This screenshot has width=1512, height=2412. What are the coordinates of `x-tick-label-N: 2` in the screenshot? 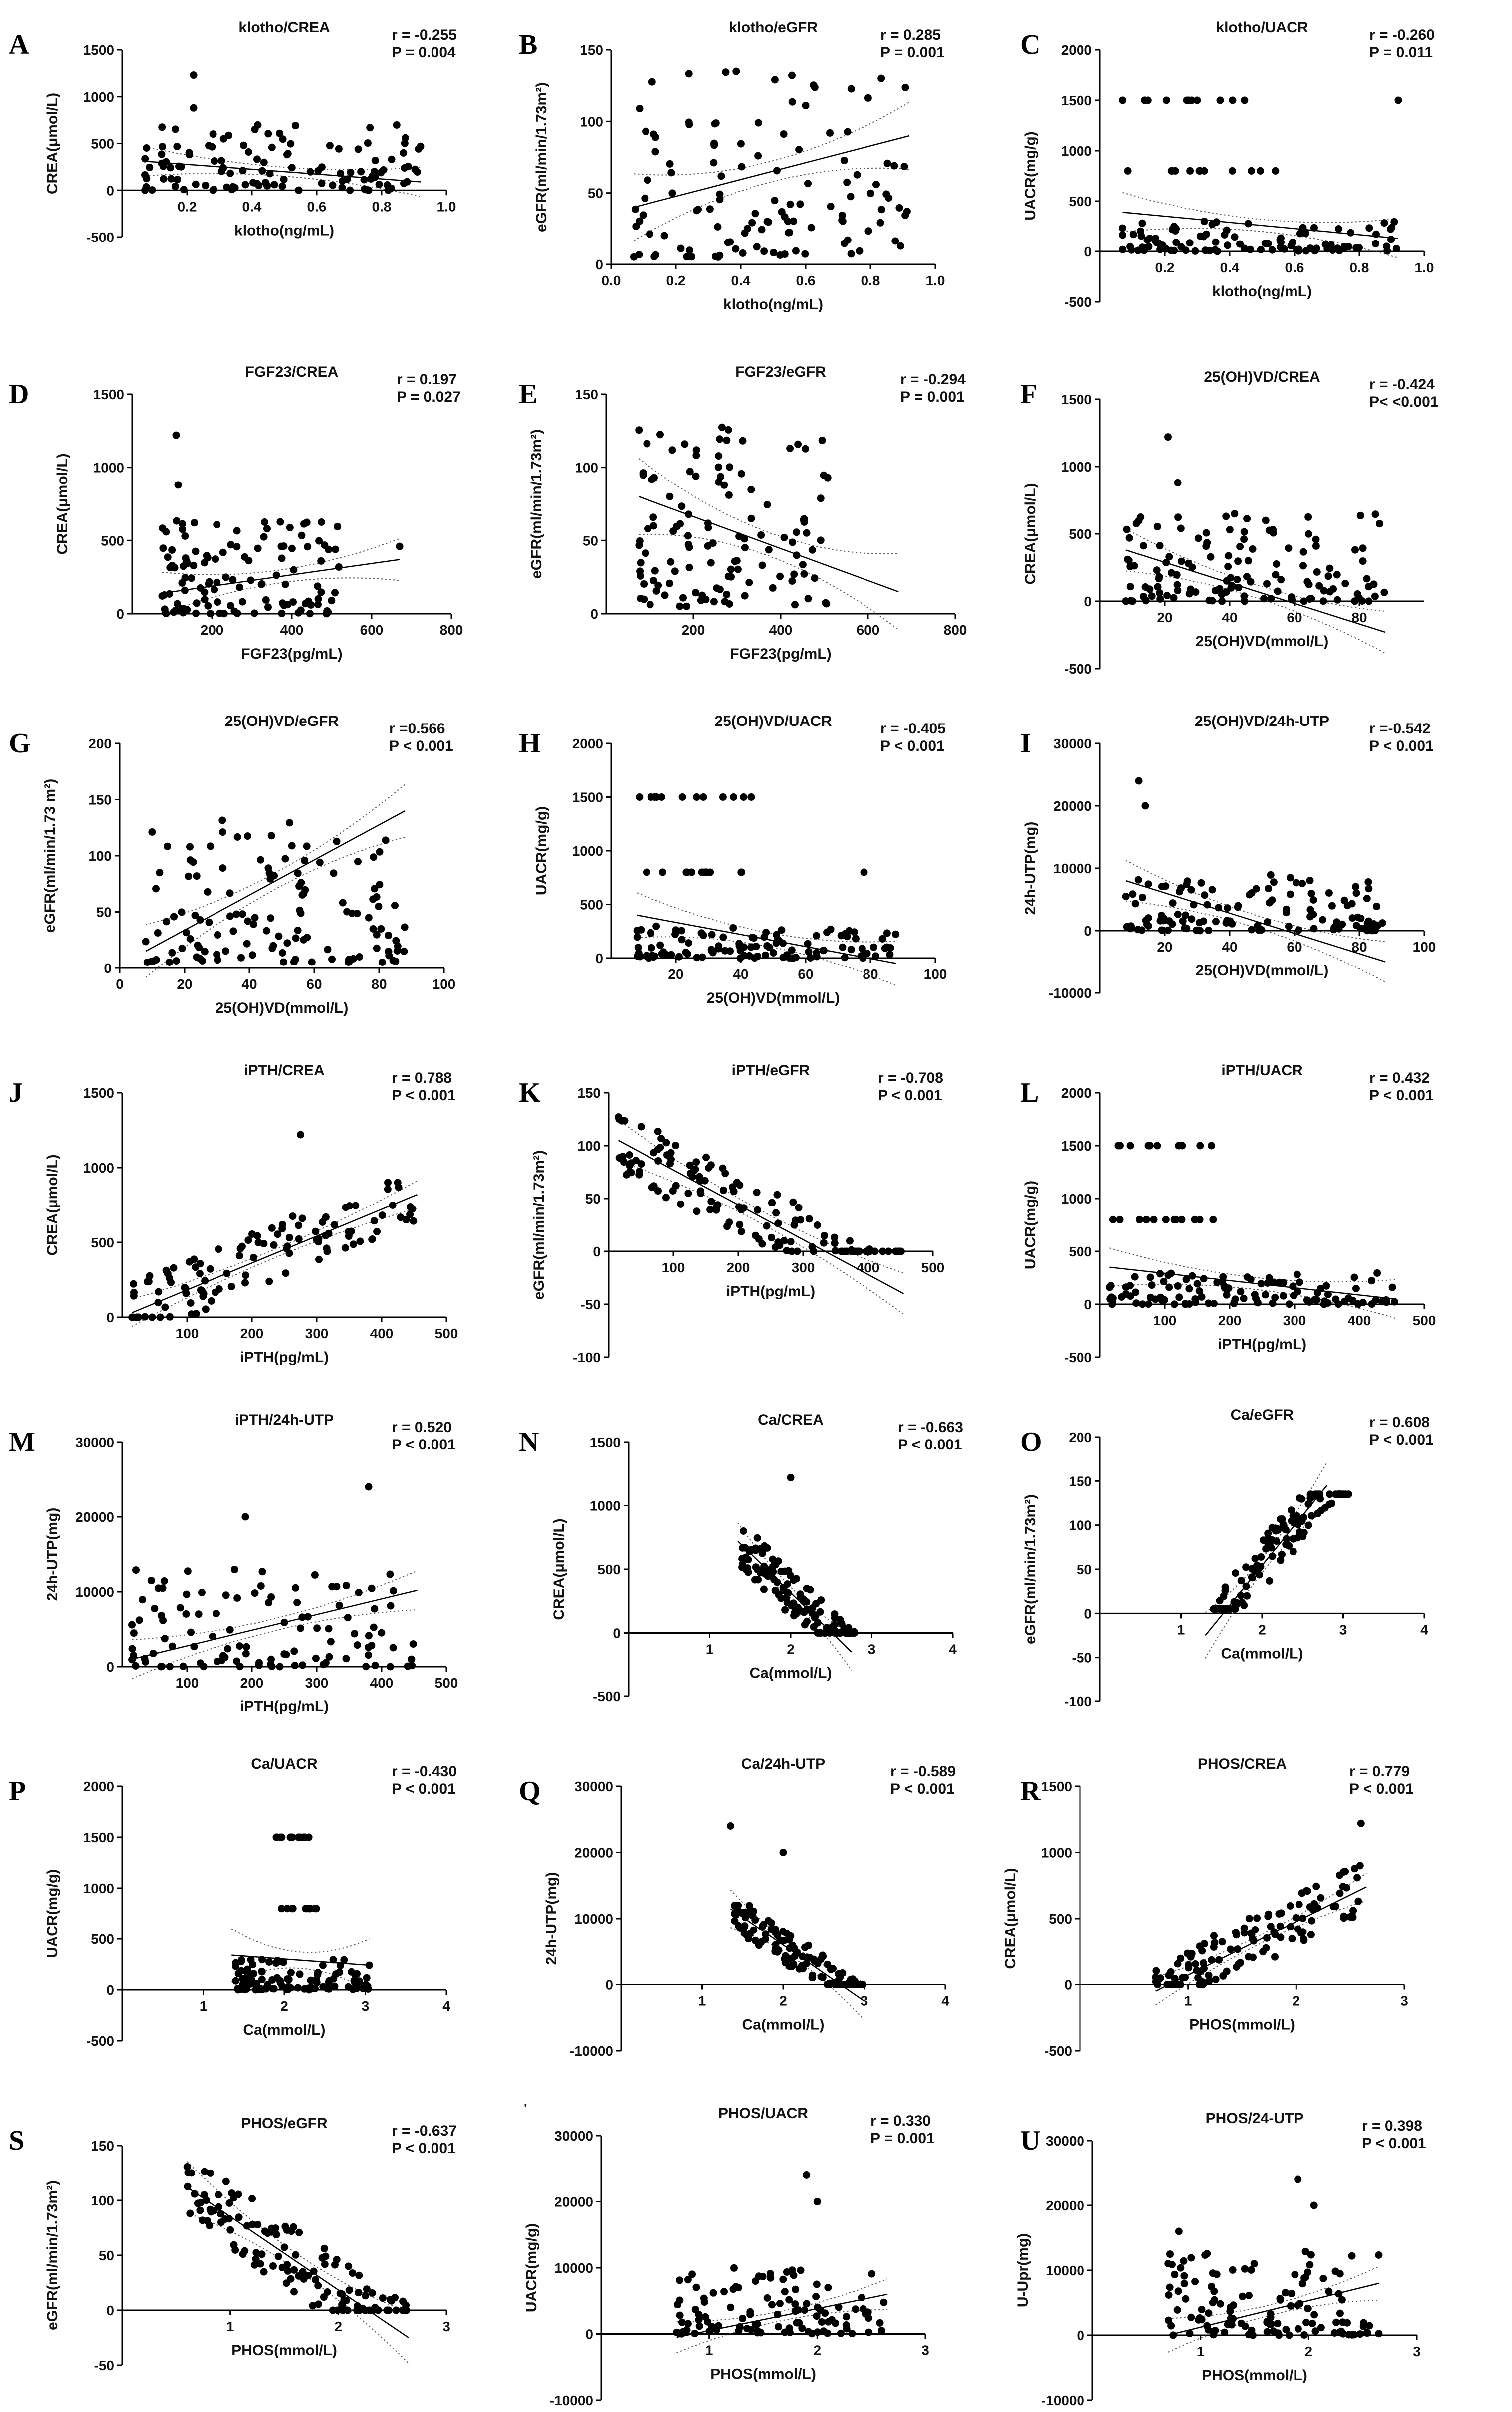 It's located at (791, 1649).